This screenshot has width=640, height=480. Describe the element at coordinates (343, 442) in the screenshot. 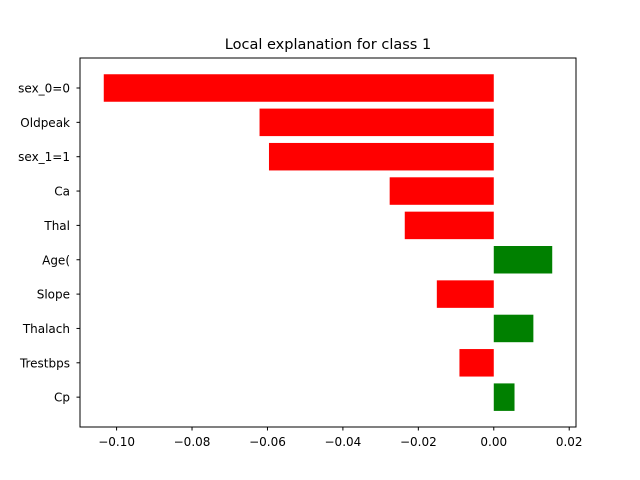

I see `x-tick-label: −0.04` at that location.